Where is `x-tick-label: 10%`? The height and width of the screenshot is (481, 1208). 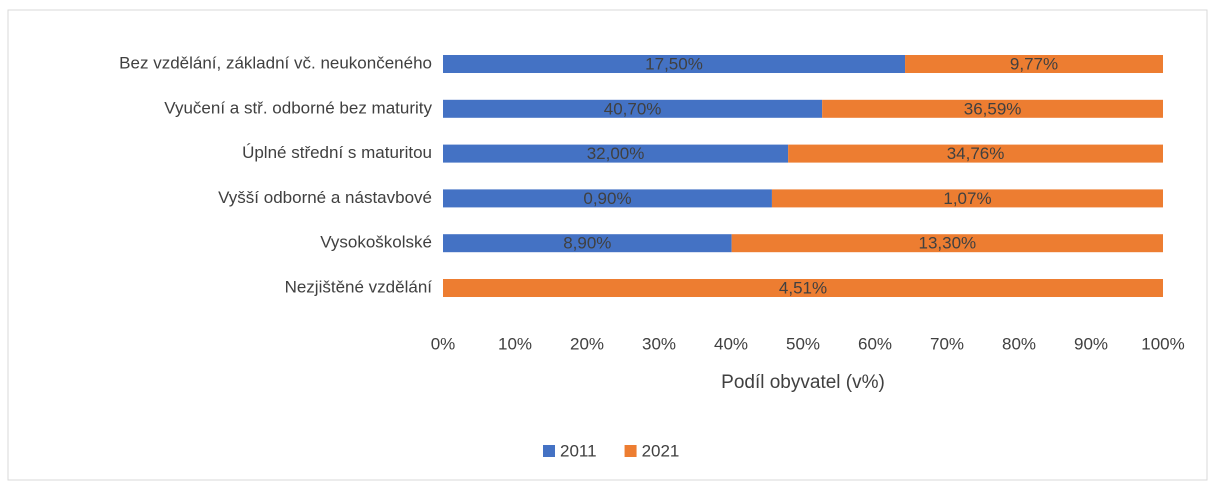
x-tick-label: 10% is located at coordinates (515, 343).